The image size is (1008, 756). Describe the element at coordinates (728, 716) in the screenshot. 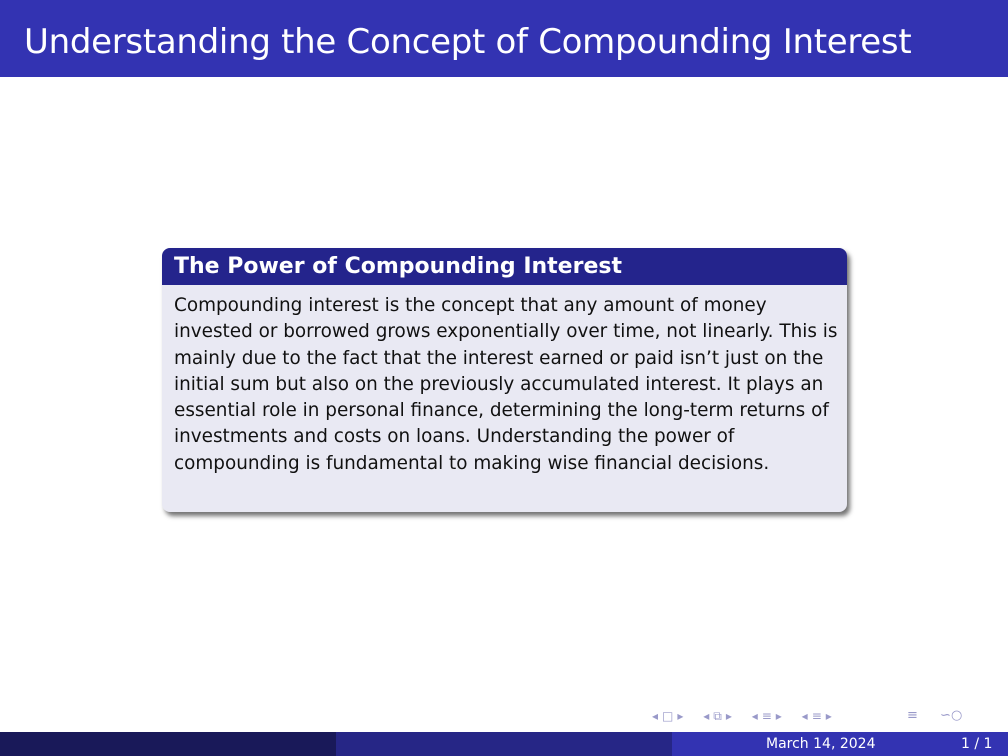

I see `section-next-icon: ▸` at that location.